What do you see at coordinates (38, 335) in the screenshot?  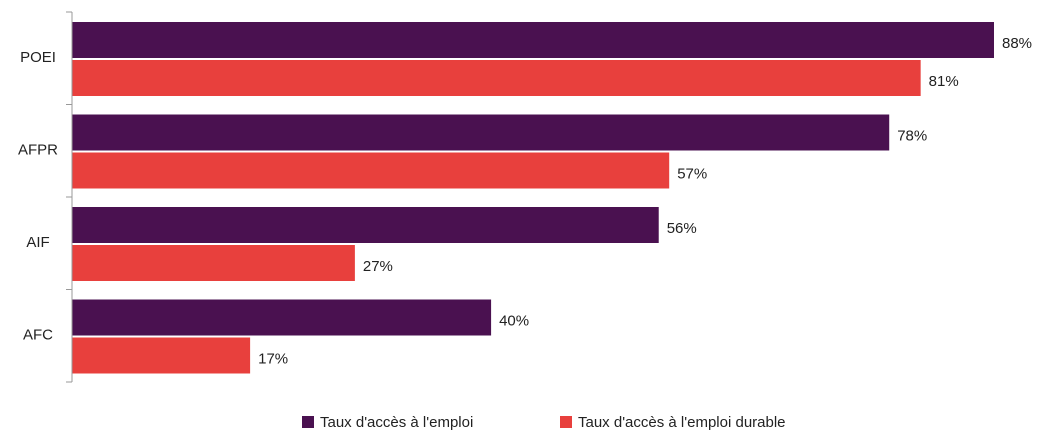 I see `y-tick-label: AFC` at bounding box center [38, 335].